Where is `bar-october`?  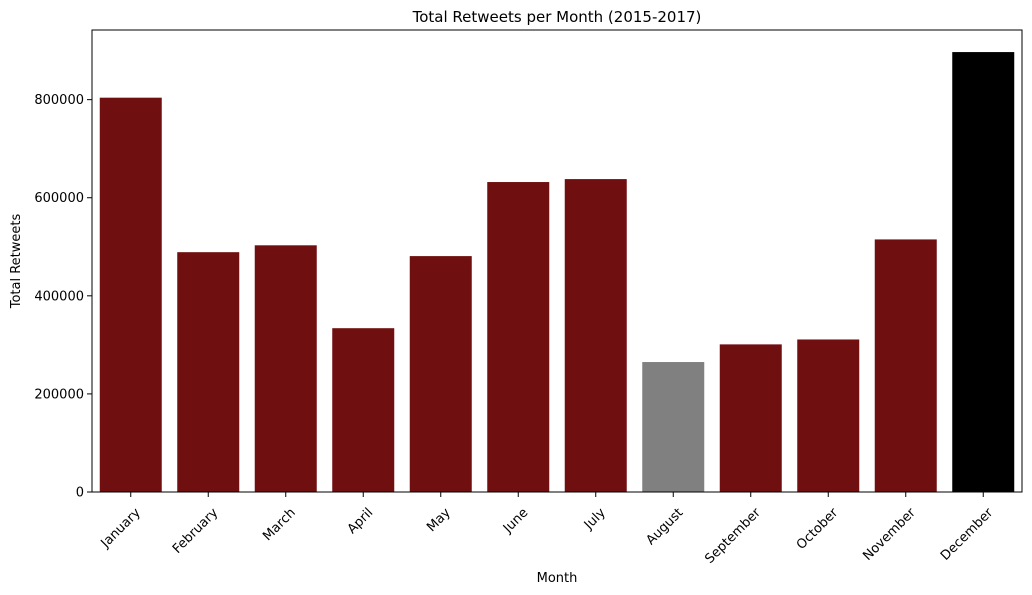 bar-october is located at coordinates (828, 415).